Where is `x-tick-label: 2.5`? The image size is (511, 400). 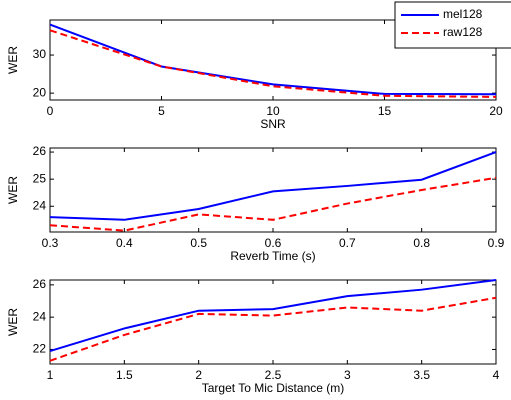
x-tick-label: 2.5 is located at coordinates (273, 375).